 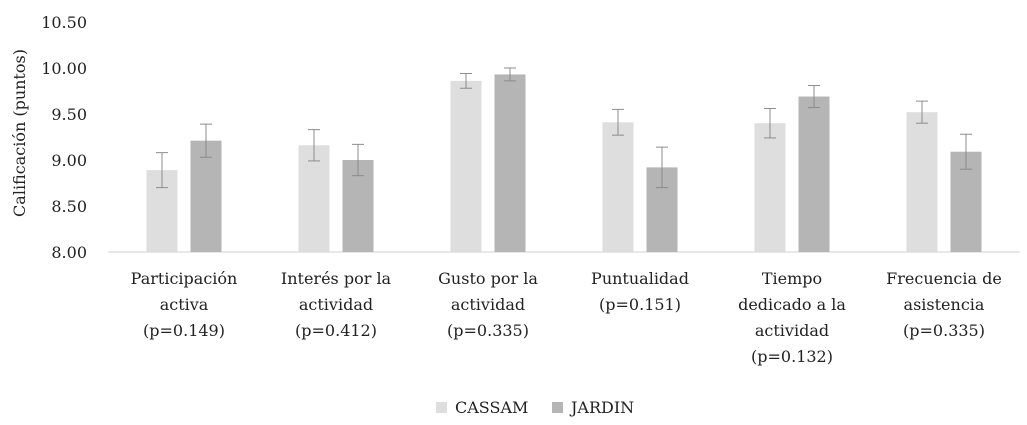 I want to click on x-category-label-line: Participación, so click(x=184, y=278).